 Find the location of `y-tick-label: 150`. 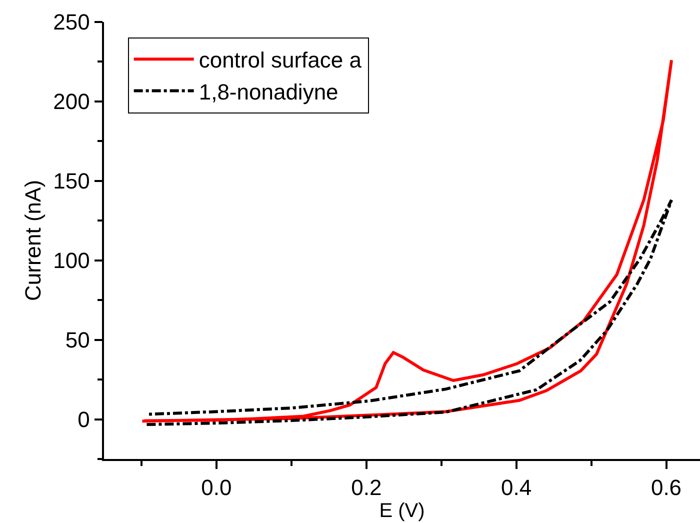

y-tick-label: 150 is located at coordinates (71, 181).